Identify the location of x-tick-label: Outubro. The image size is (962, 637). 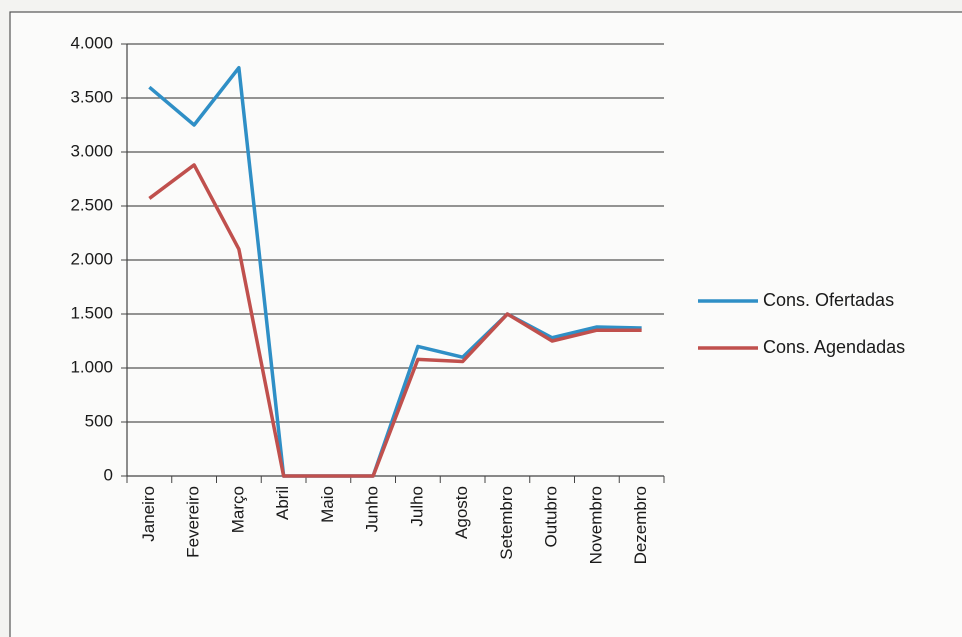
(551, 516).